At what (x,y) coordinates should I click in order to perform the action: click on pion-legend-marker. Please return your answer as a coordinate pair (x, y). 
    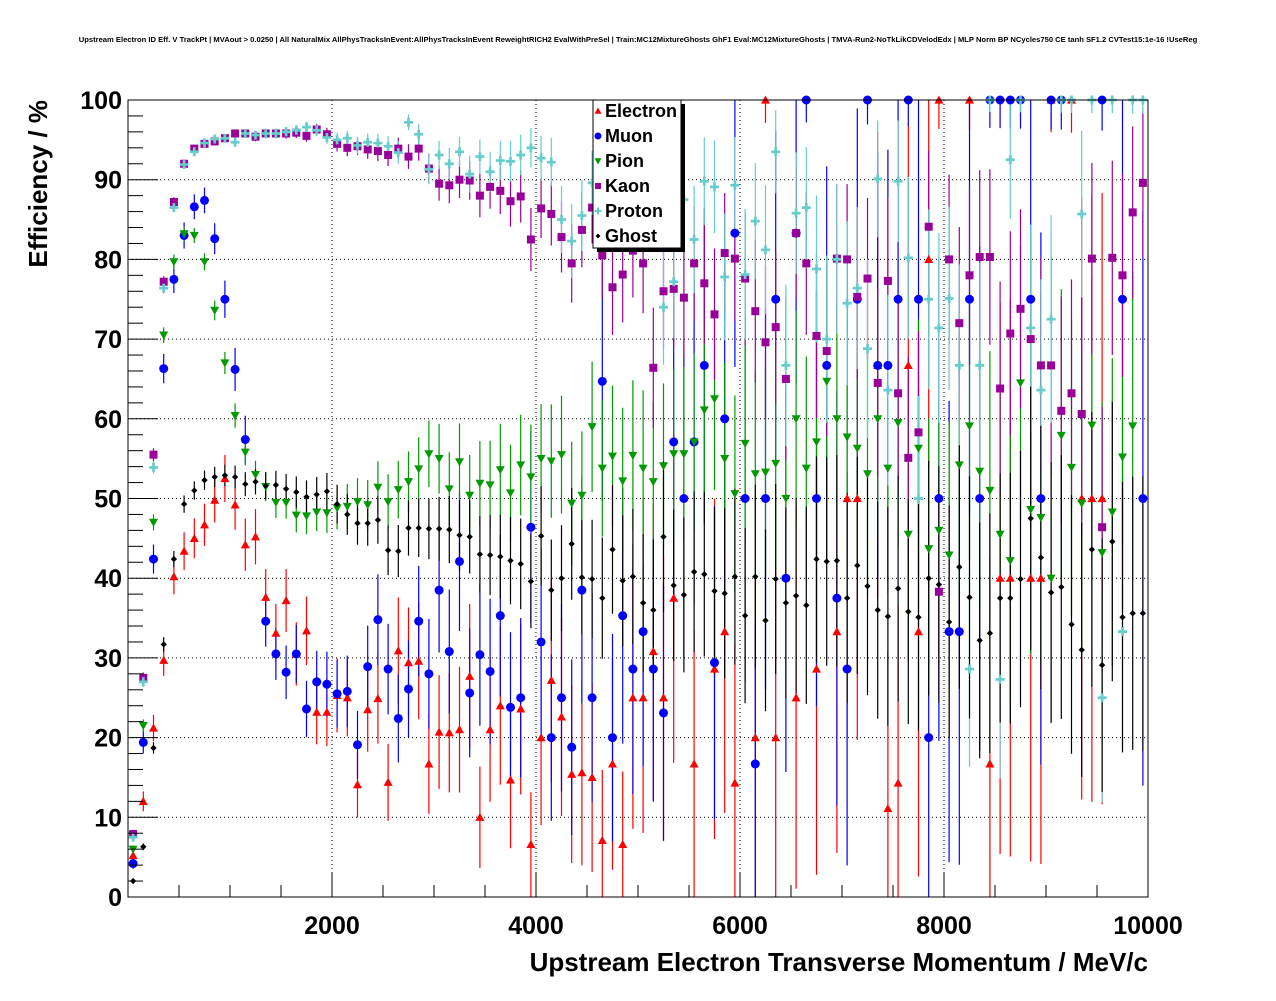
    Looking at the image, I should click on (598, 161).